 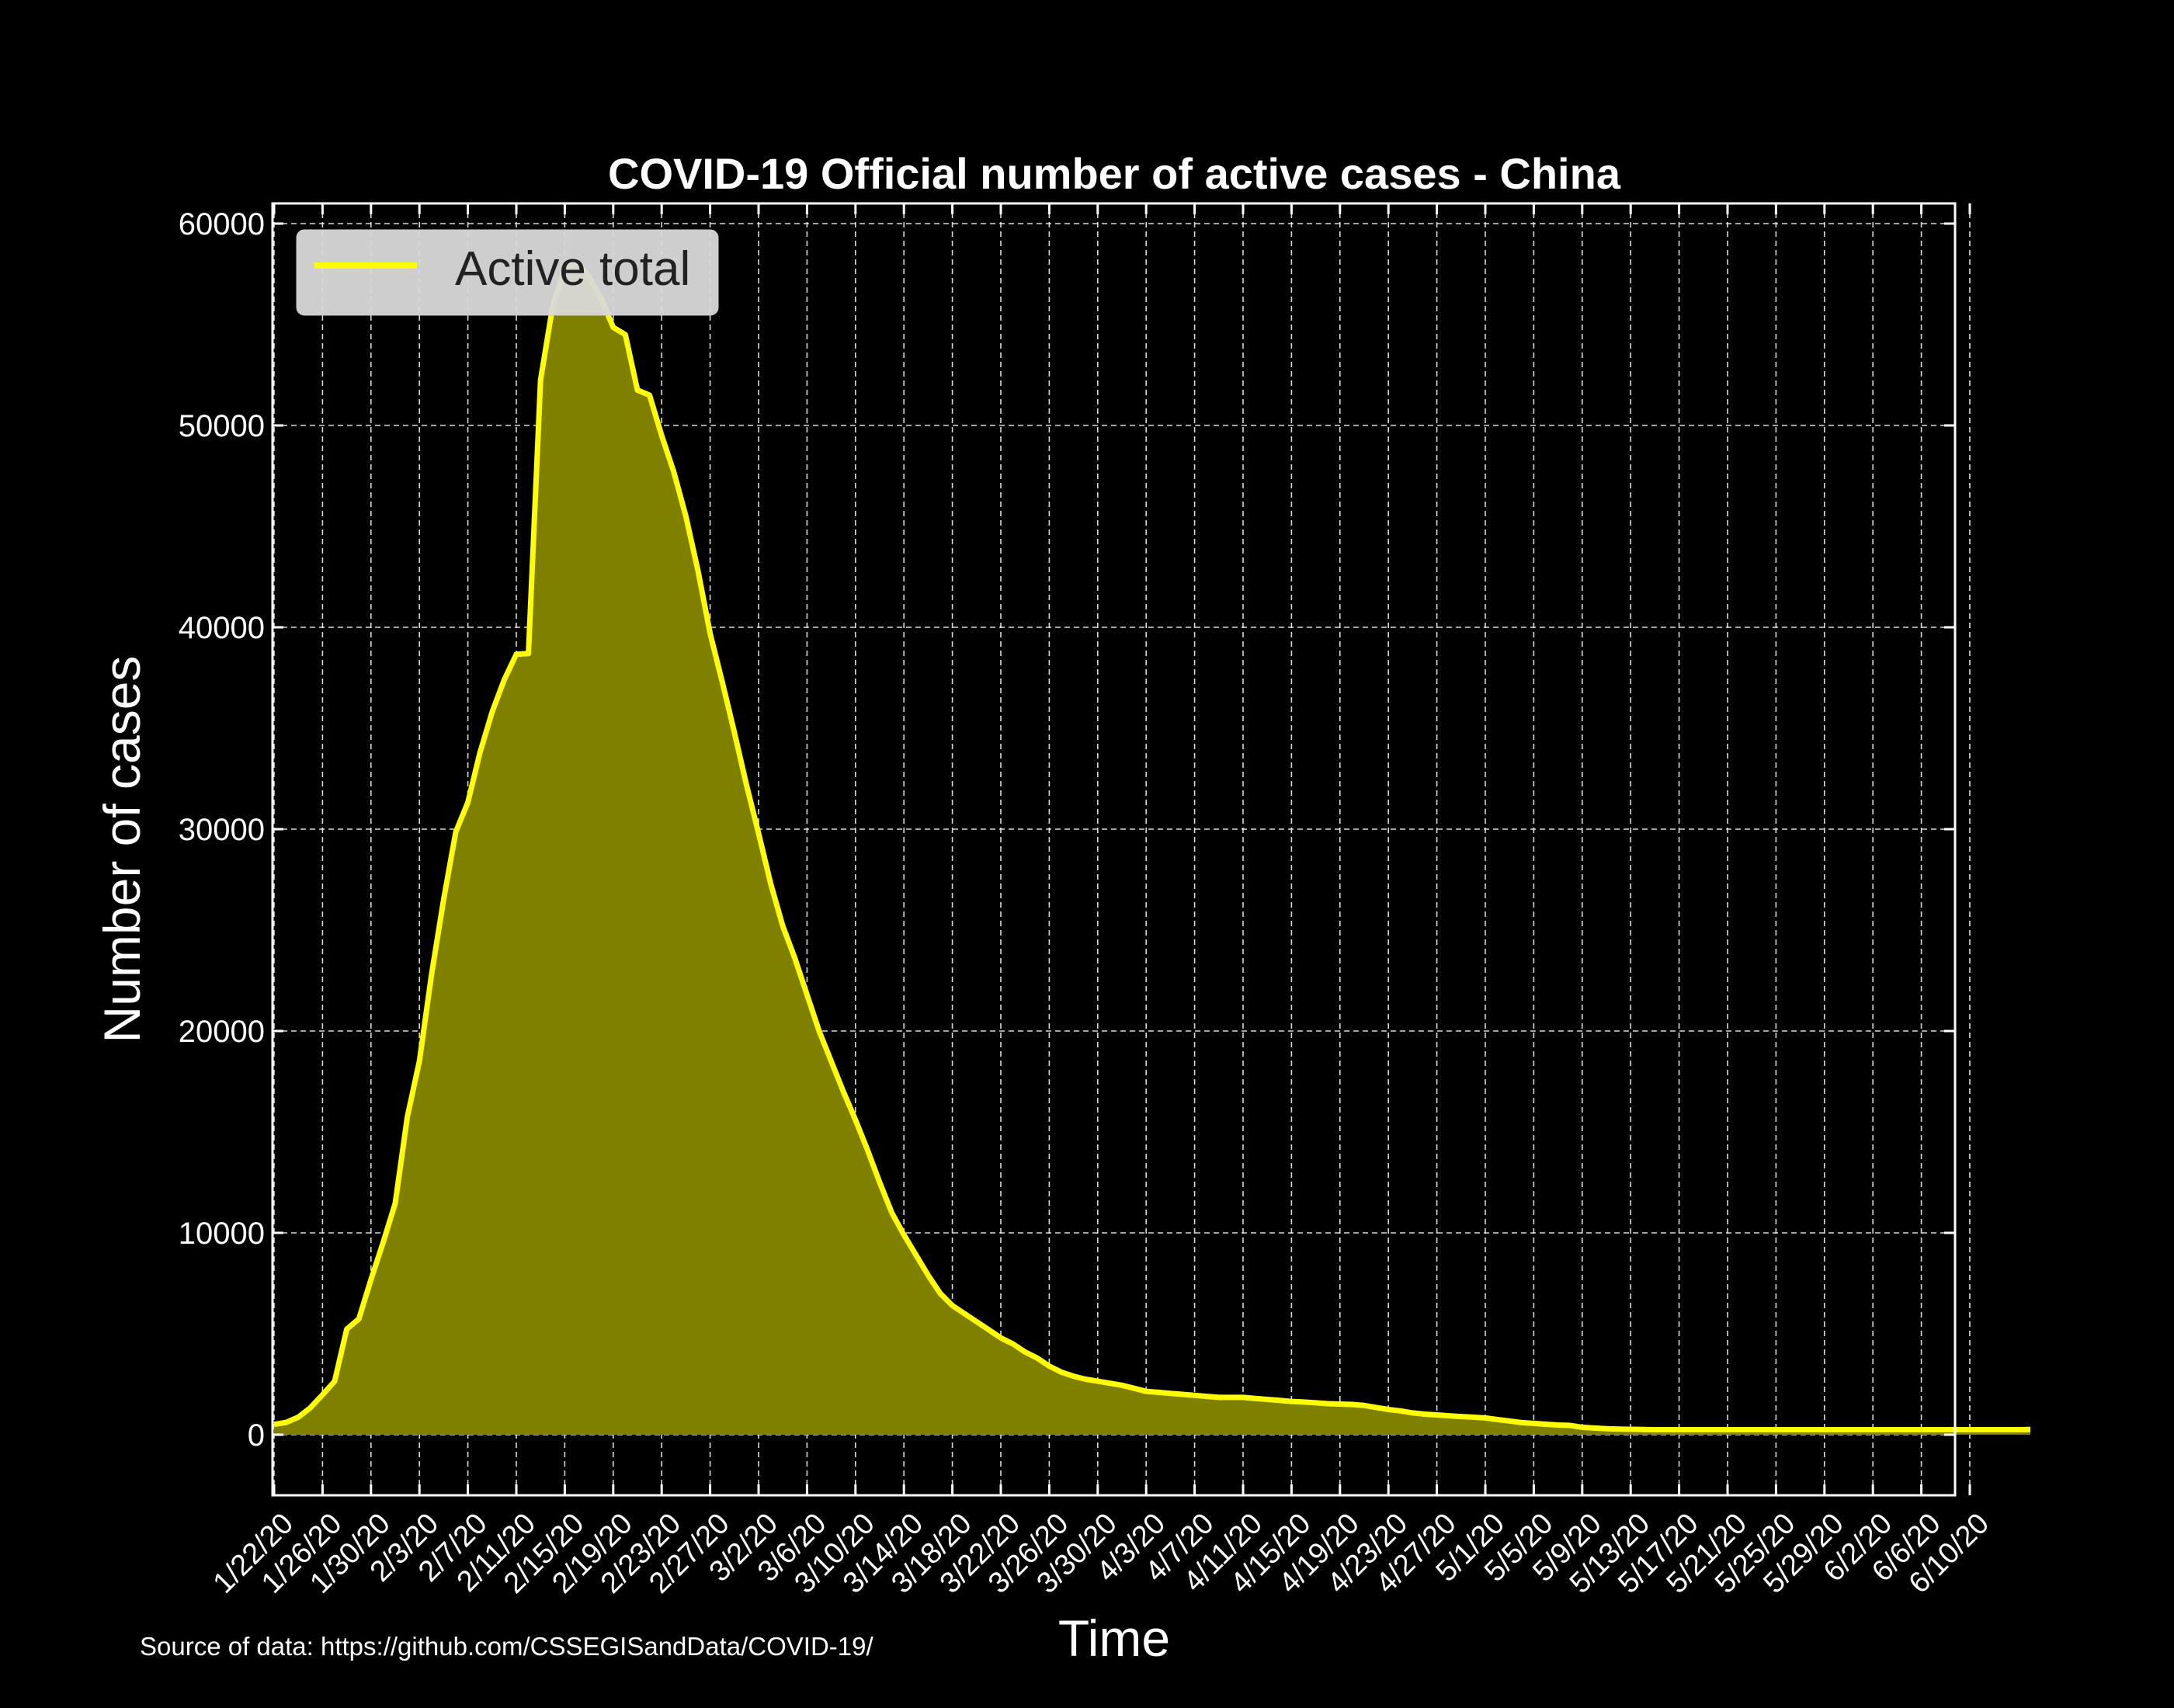 I want to click on legend-label-active-total: Active total, so click(x=573, y=269).